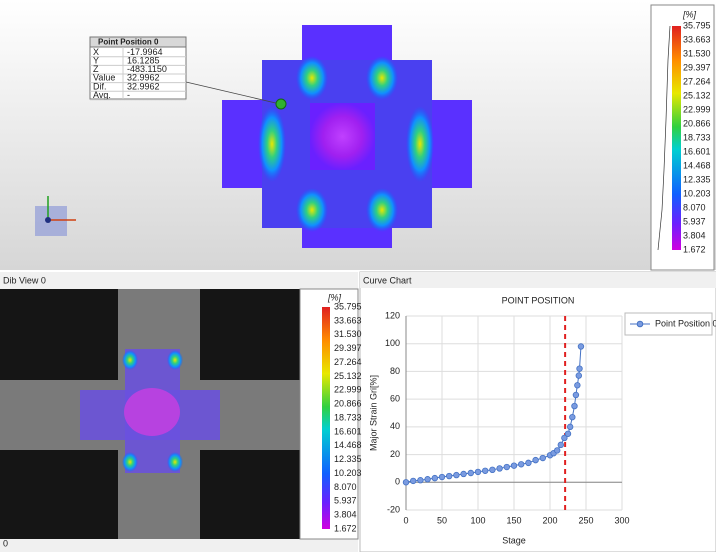  What do you see at coordinates (100, 86) in the screenshot?
I see `table-key: Dif.` at bounding box center [100, 86].